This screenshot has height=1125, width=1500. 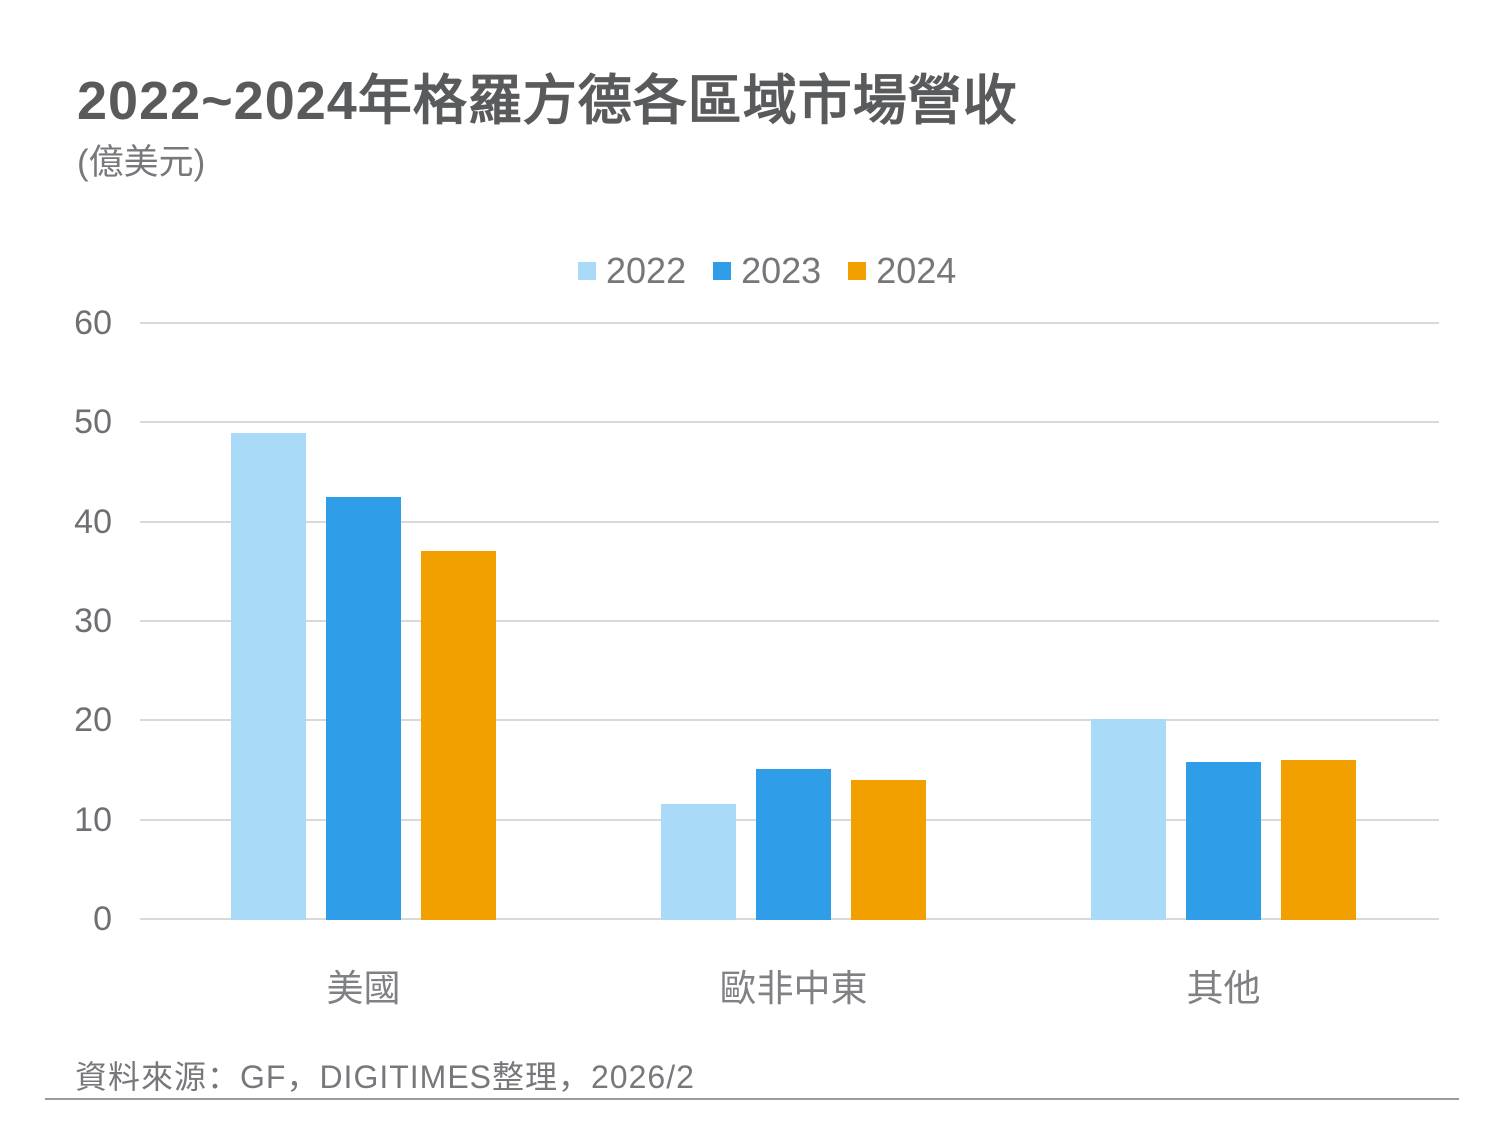 What do you see at coordinates (93, 521) in the screenshot?
I see `y-tick-label-40: 40` at bounding box center [93, 521].